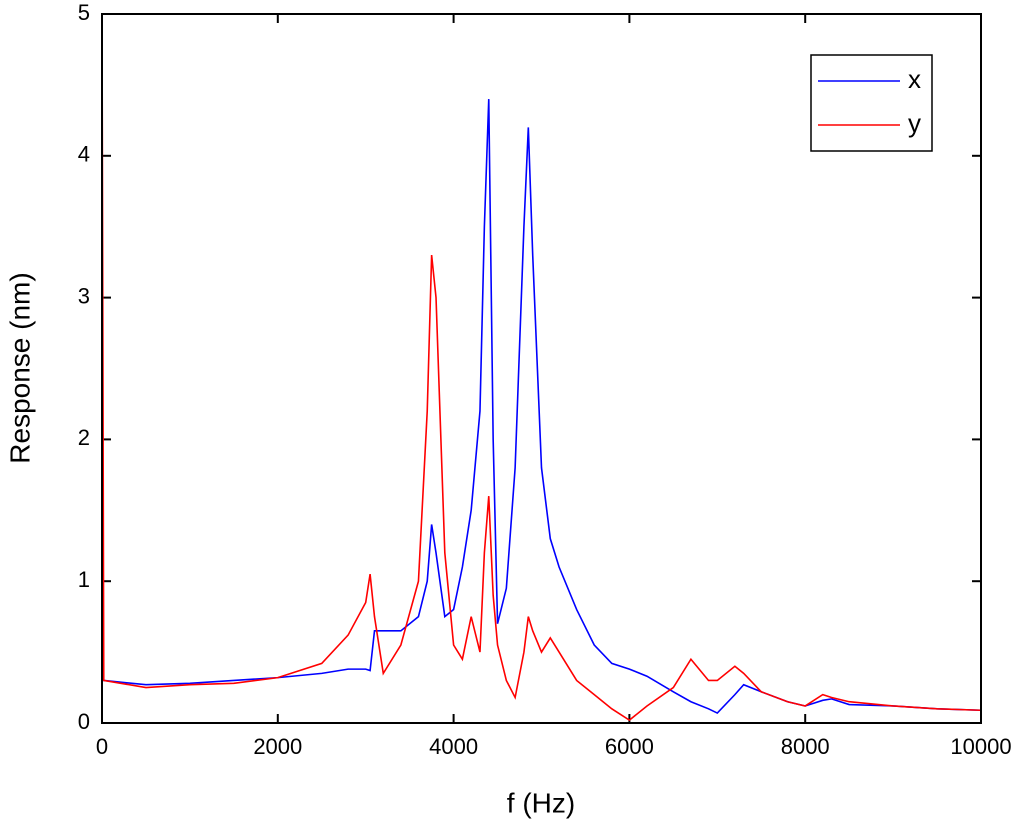 This screenshot has width=1025, height=828. Describe the element at coordinates (277, 746) in the screenshot. I see `x-tick-label: 2000` at that location.